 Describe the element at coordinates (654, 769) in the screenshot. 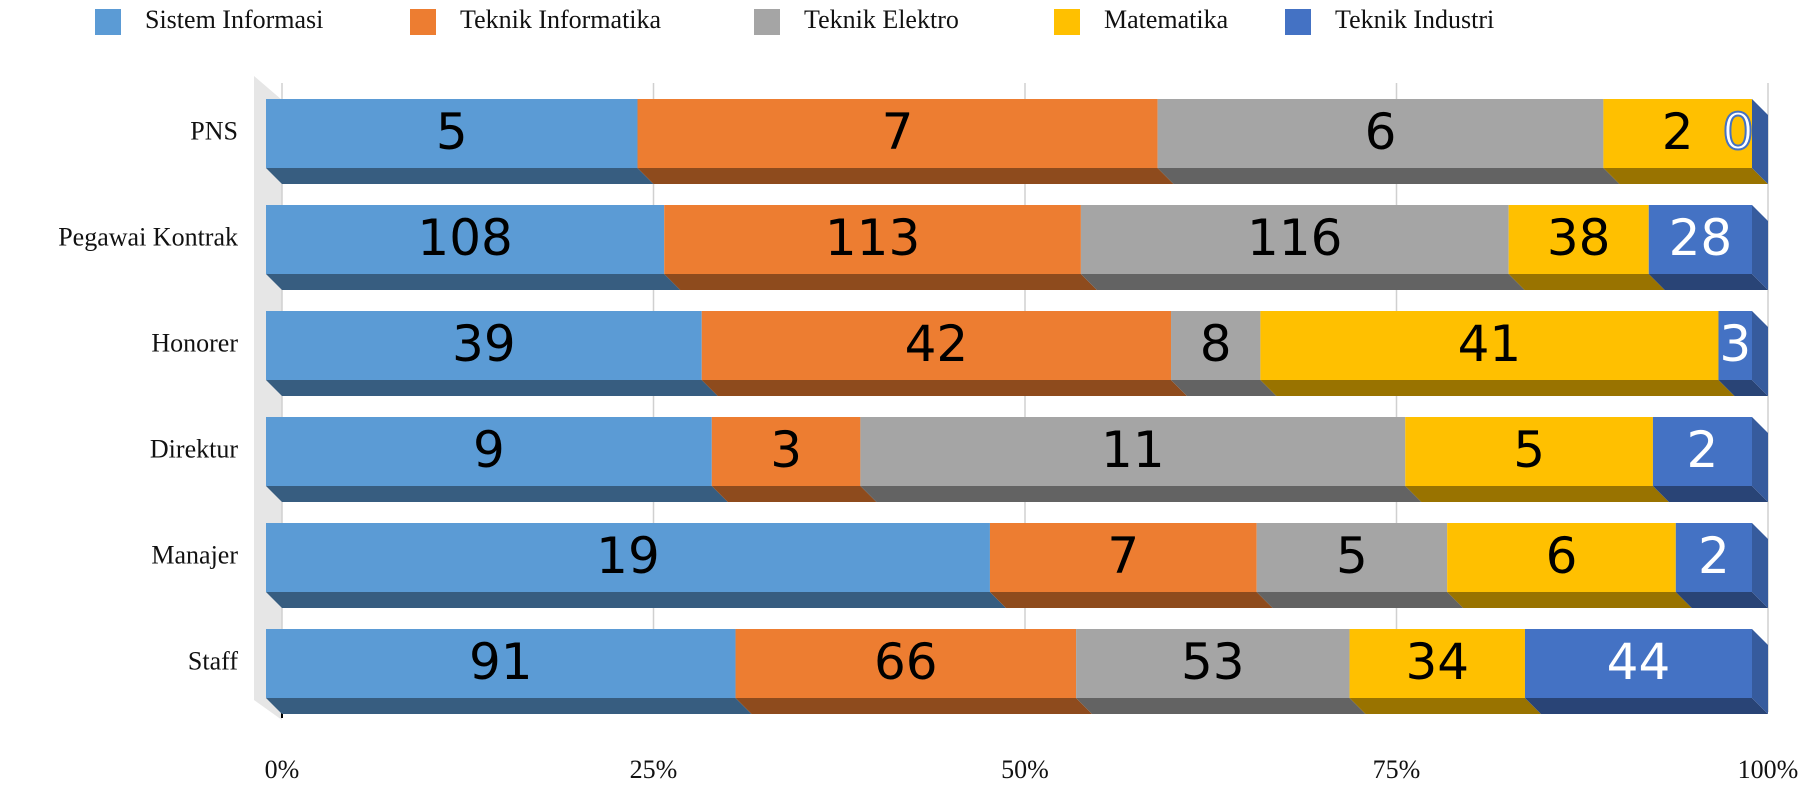

I see `x-tick-label: 25%` at that location.